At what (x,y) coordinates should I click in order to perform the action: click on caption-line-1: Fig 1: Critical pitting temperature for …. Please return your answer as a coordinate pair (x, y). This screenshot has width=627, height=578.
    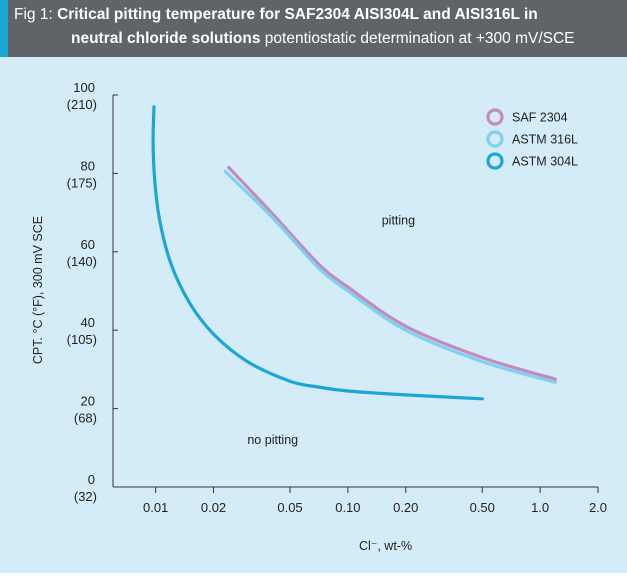
    Looking at the image, I should click on (276, 15).